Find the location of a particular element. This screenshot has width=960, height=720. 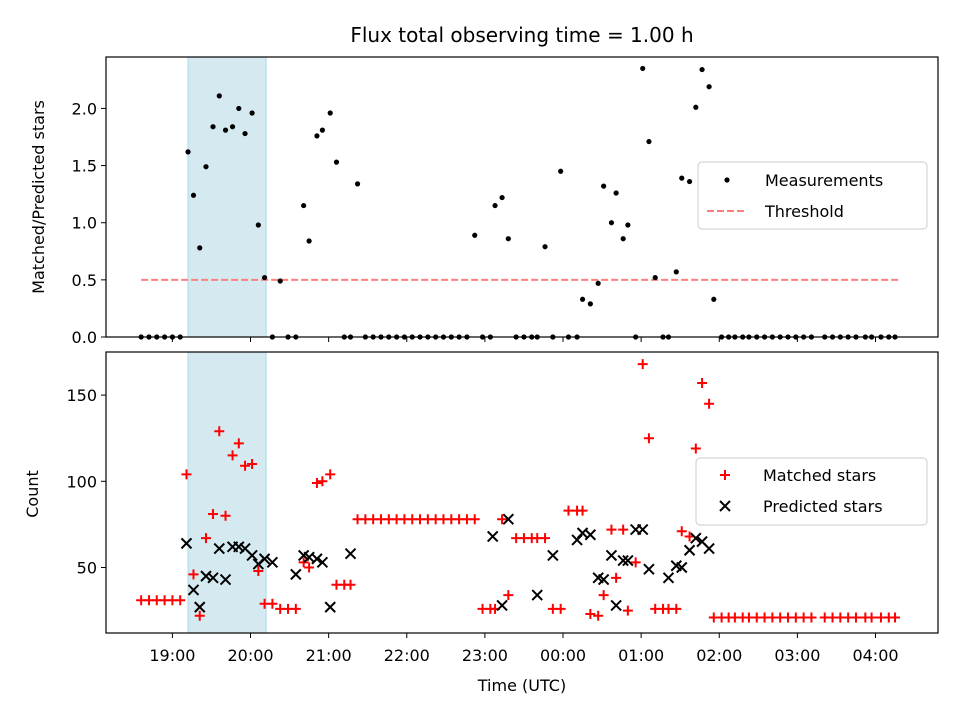

bottom-highlight-span is located at coordinates (227, 492).